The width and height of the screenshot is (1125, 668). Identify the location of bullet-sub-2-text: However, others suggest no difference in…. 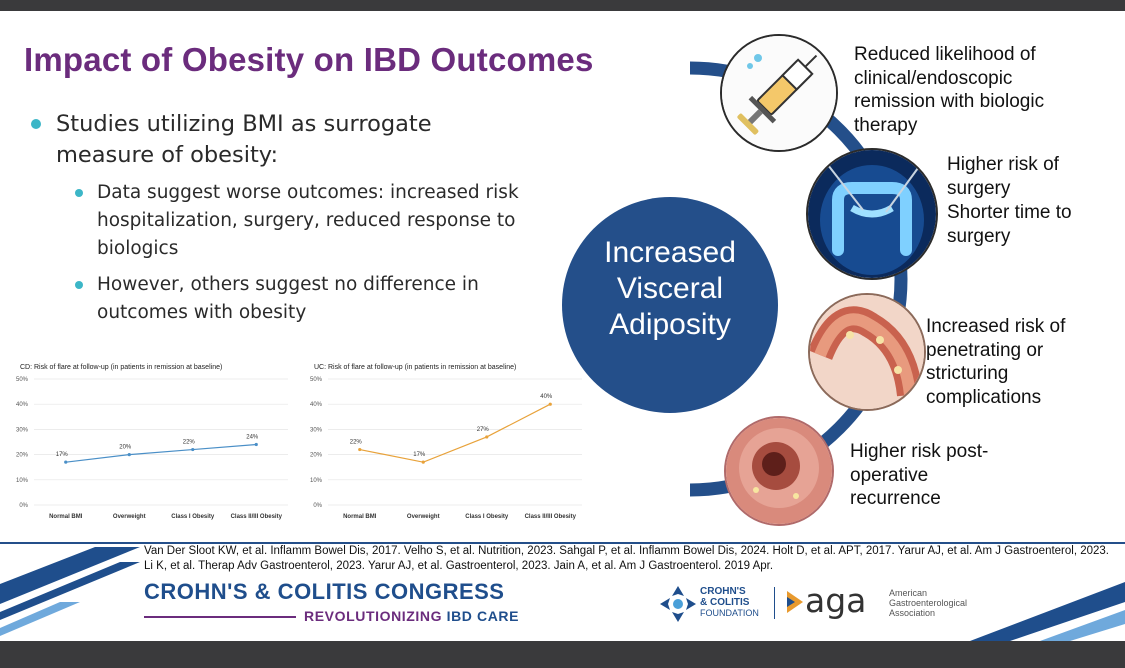
(288, 298).